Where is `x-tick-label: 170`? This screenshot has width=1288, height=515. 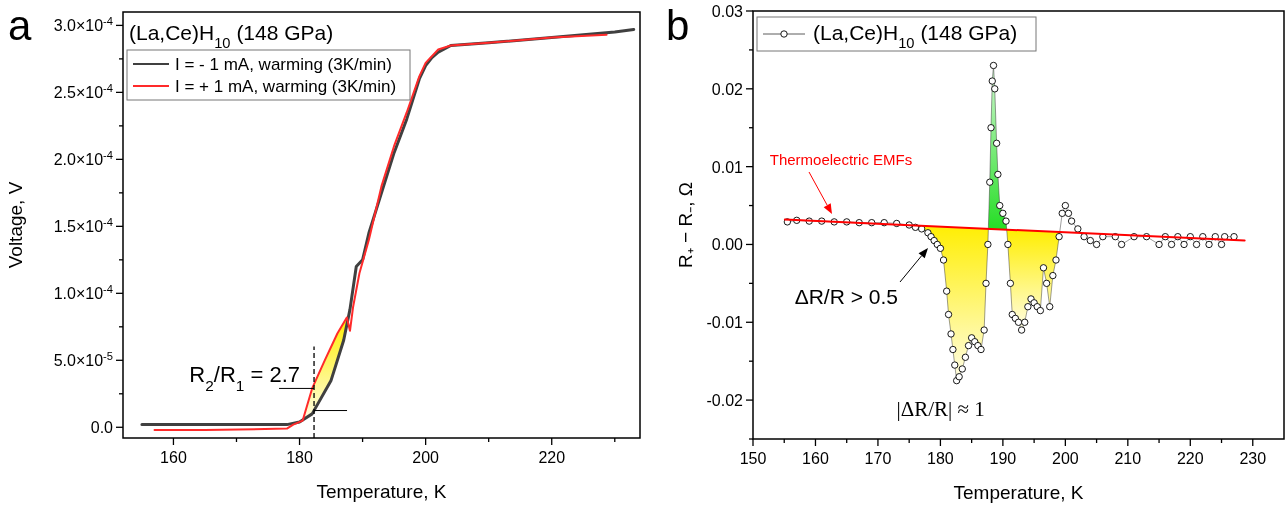
x-tick-label: 170 is located at coordinates (878, 458).